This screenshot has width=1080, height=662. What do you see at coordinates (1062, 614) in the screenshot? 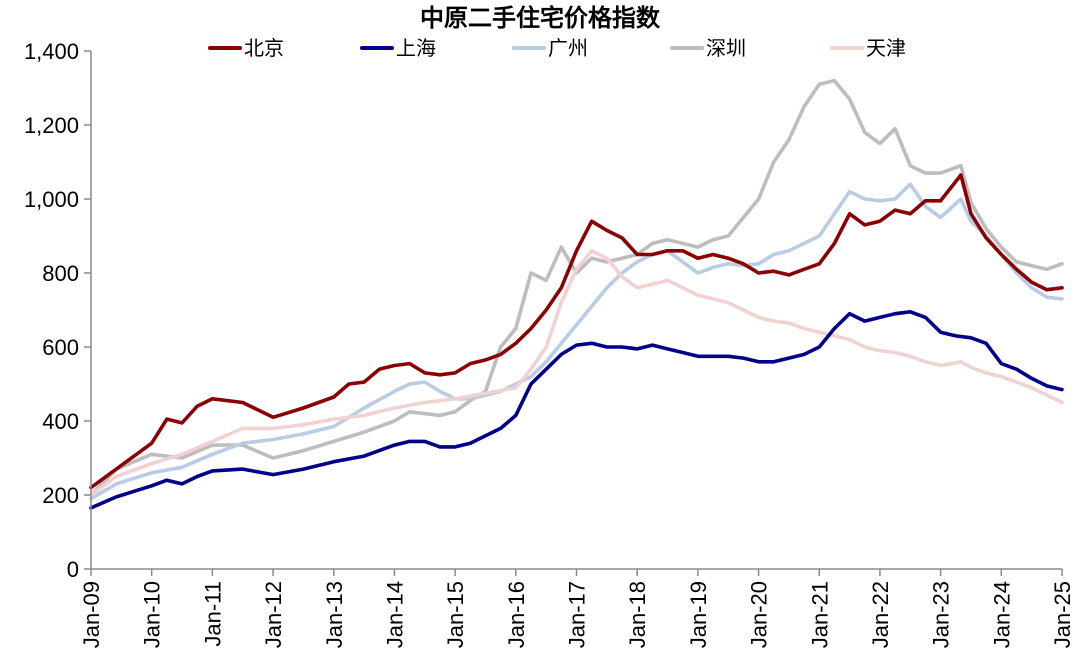
I see `x-tick-label: Jan-25` at bounding box center [1062, 614].